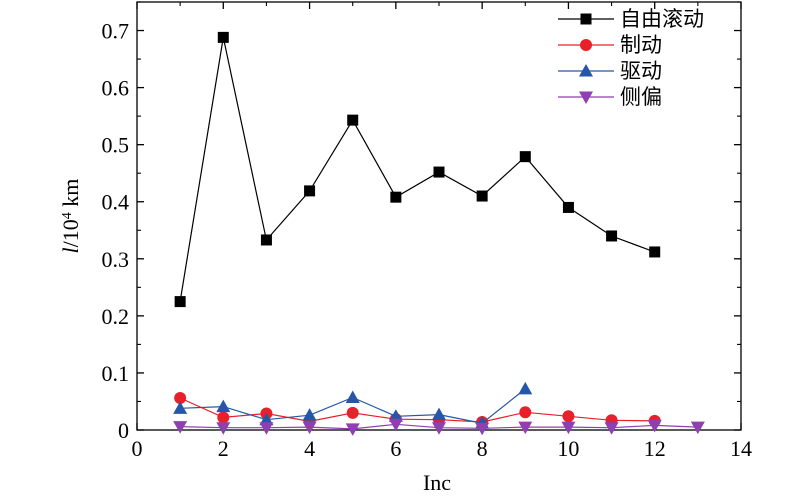  Describe the element at coordinates (482, 448) in the screenshot. I see `x-tick-label: 8` at that location.